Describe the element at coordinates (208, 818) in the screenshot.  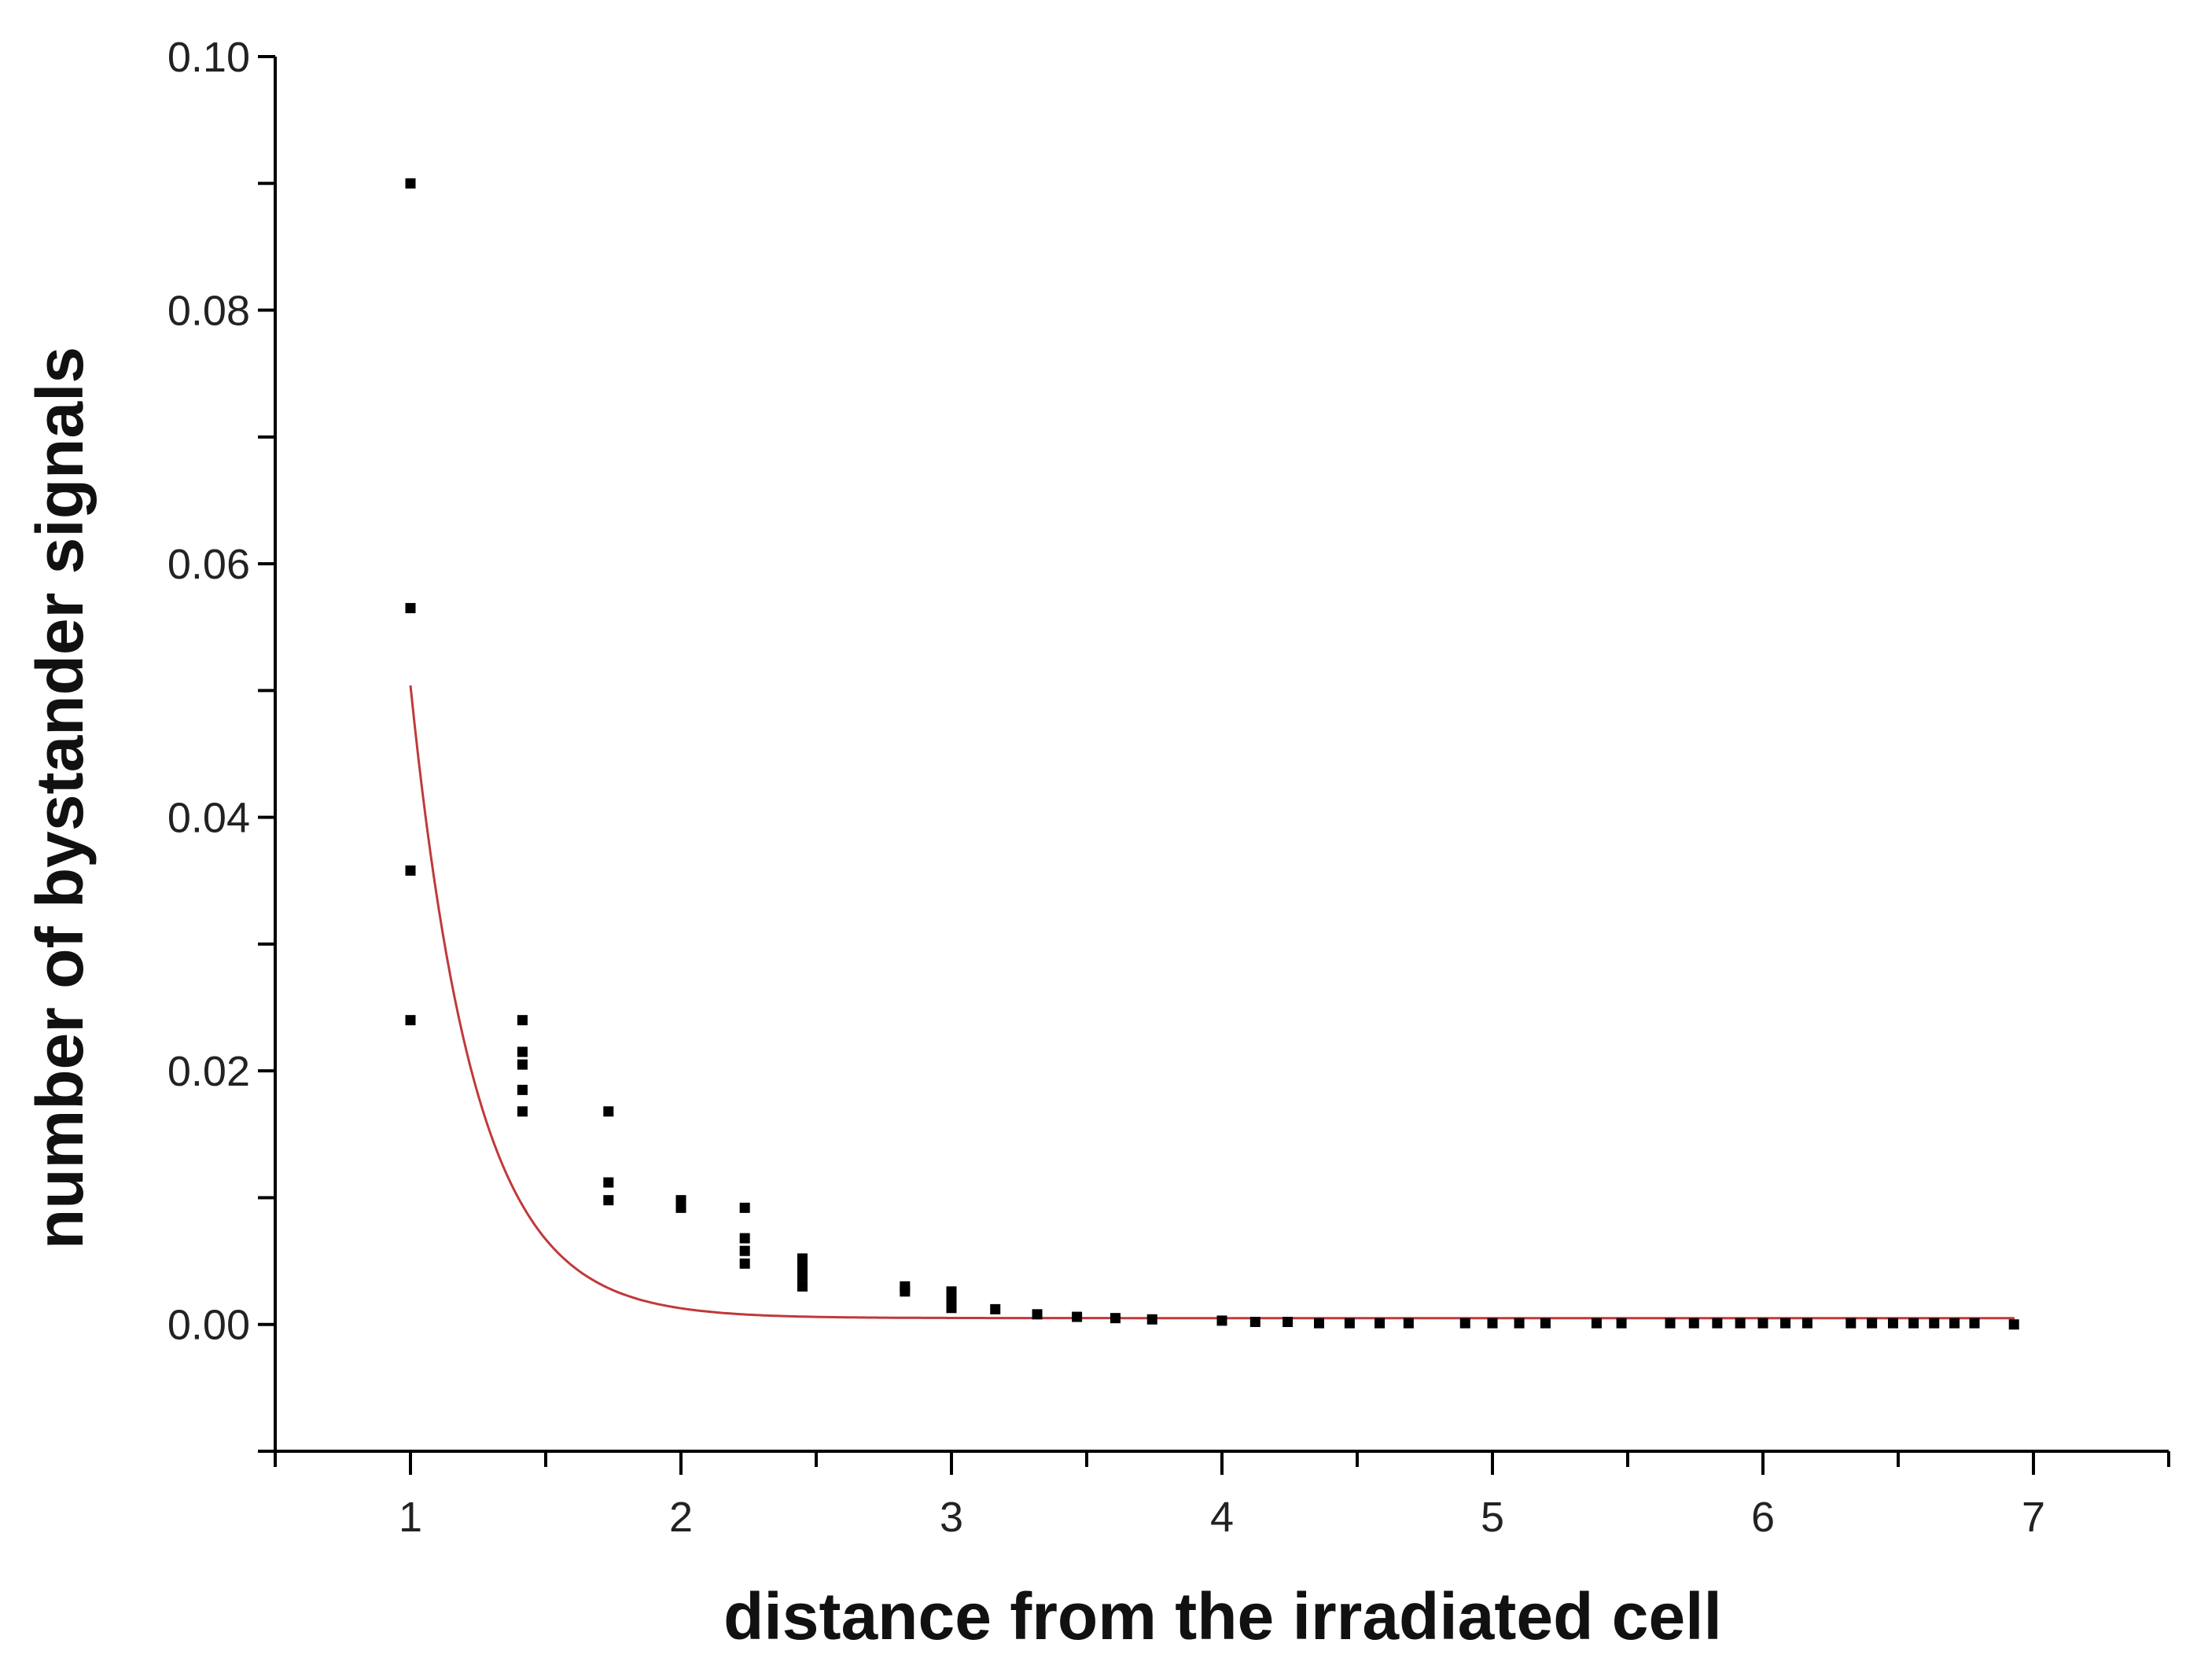
I see `y-tick-label: 0.04` at that location.